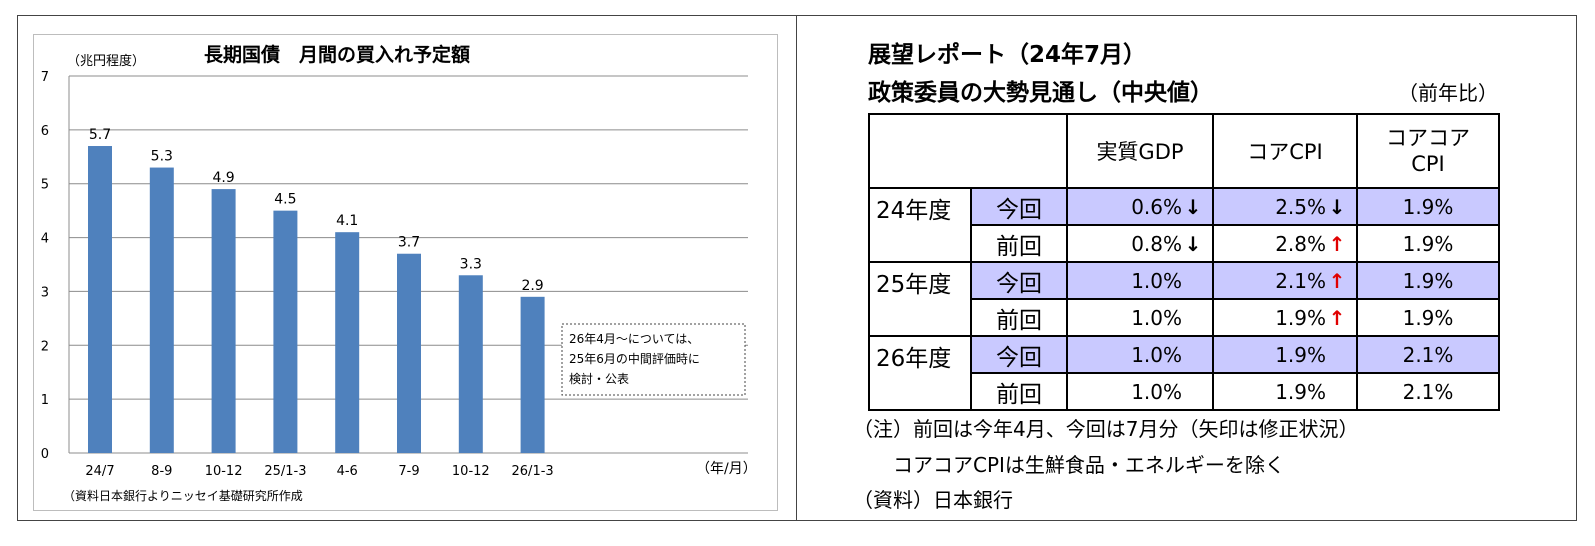 This screenshot has height=546, width=1595. I want to click on y-tick-5: 5, so click(45, 185).